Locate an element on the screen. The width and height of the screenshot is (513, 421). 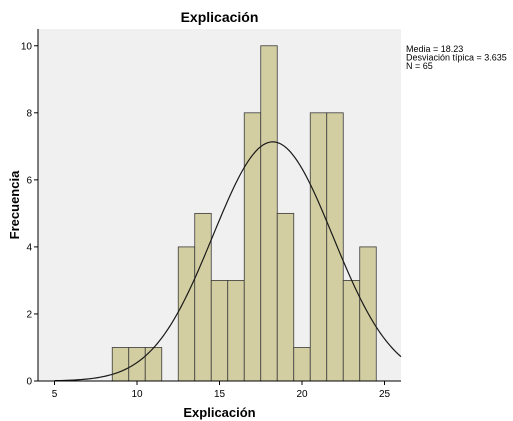
x-tick-label: 20 is located at coordinates (302, 394).